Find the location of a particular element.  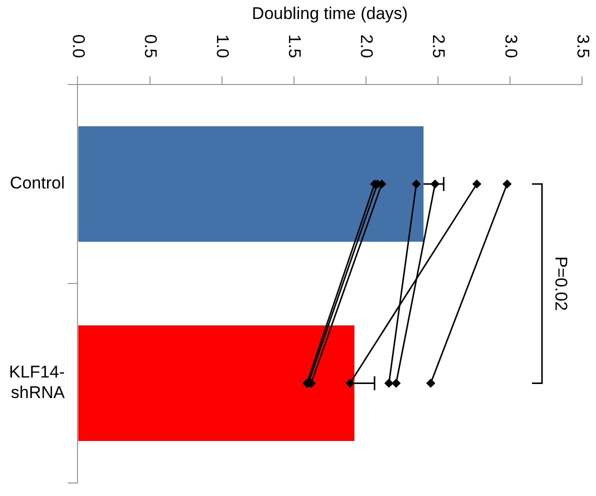

x-tick-label: 0.5 is located at coordinates (150, 46).